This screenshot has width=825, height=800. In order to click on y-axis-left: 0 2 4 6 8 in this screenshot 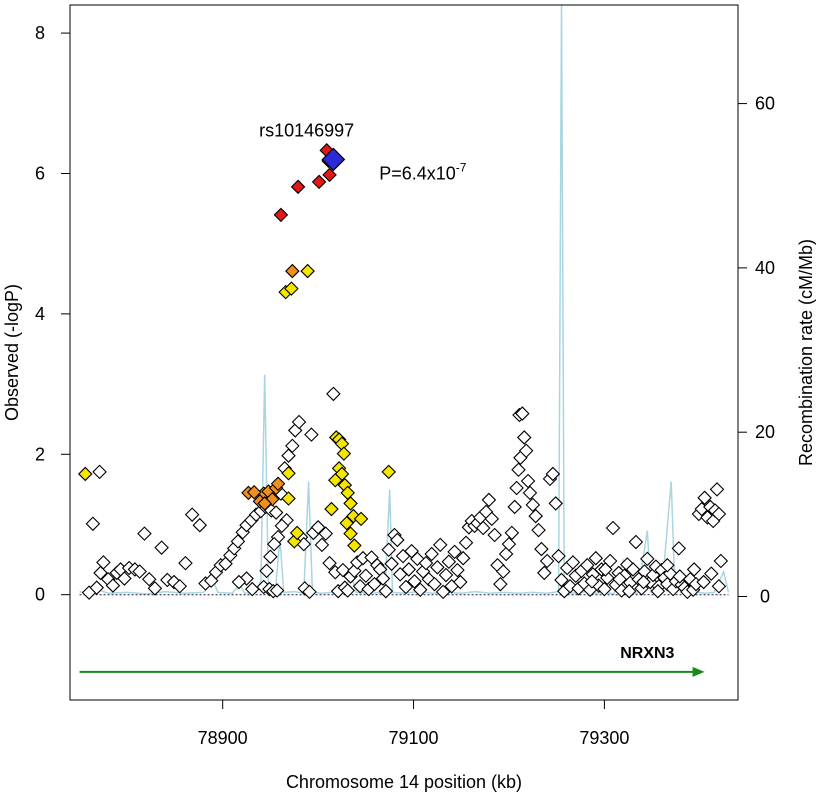, I will do `click(52, 314)`.